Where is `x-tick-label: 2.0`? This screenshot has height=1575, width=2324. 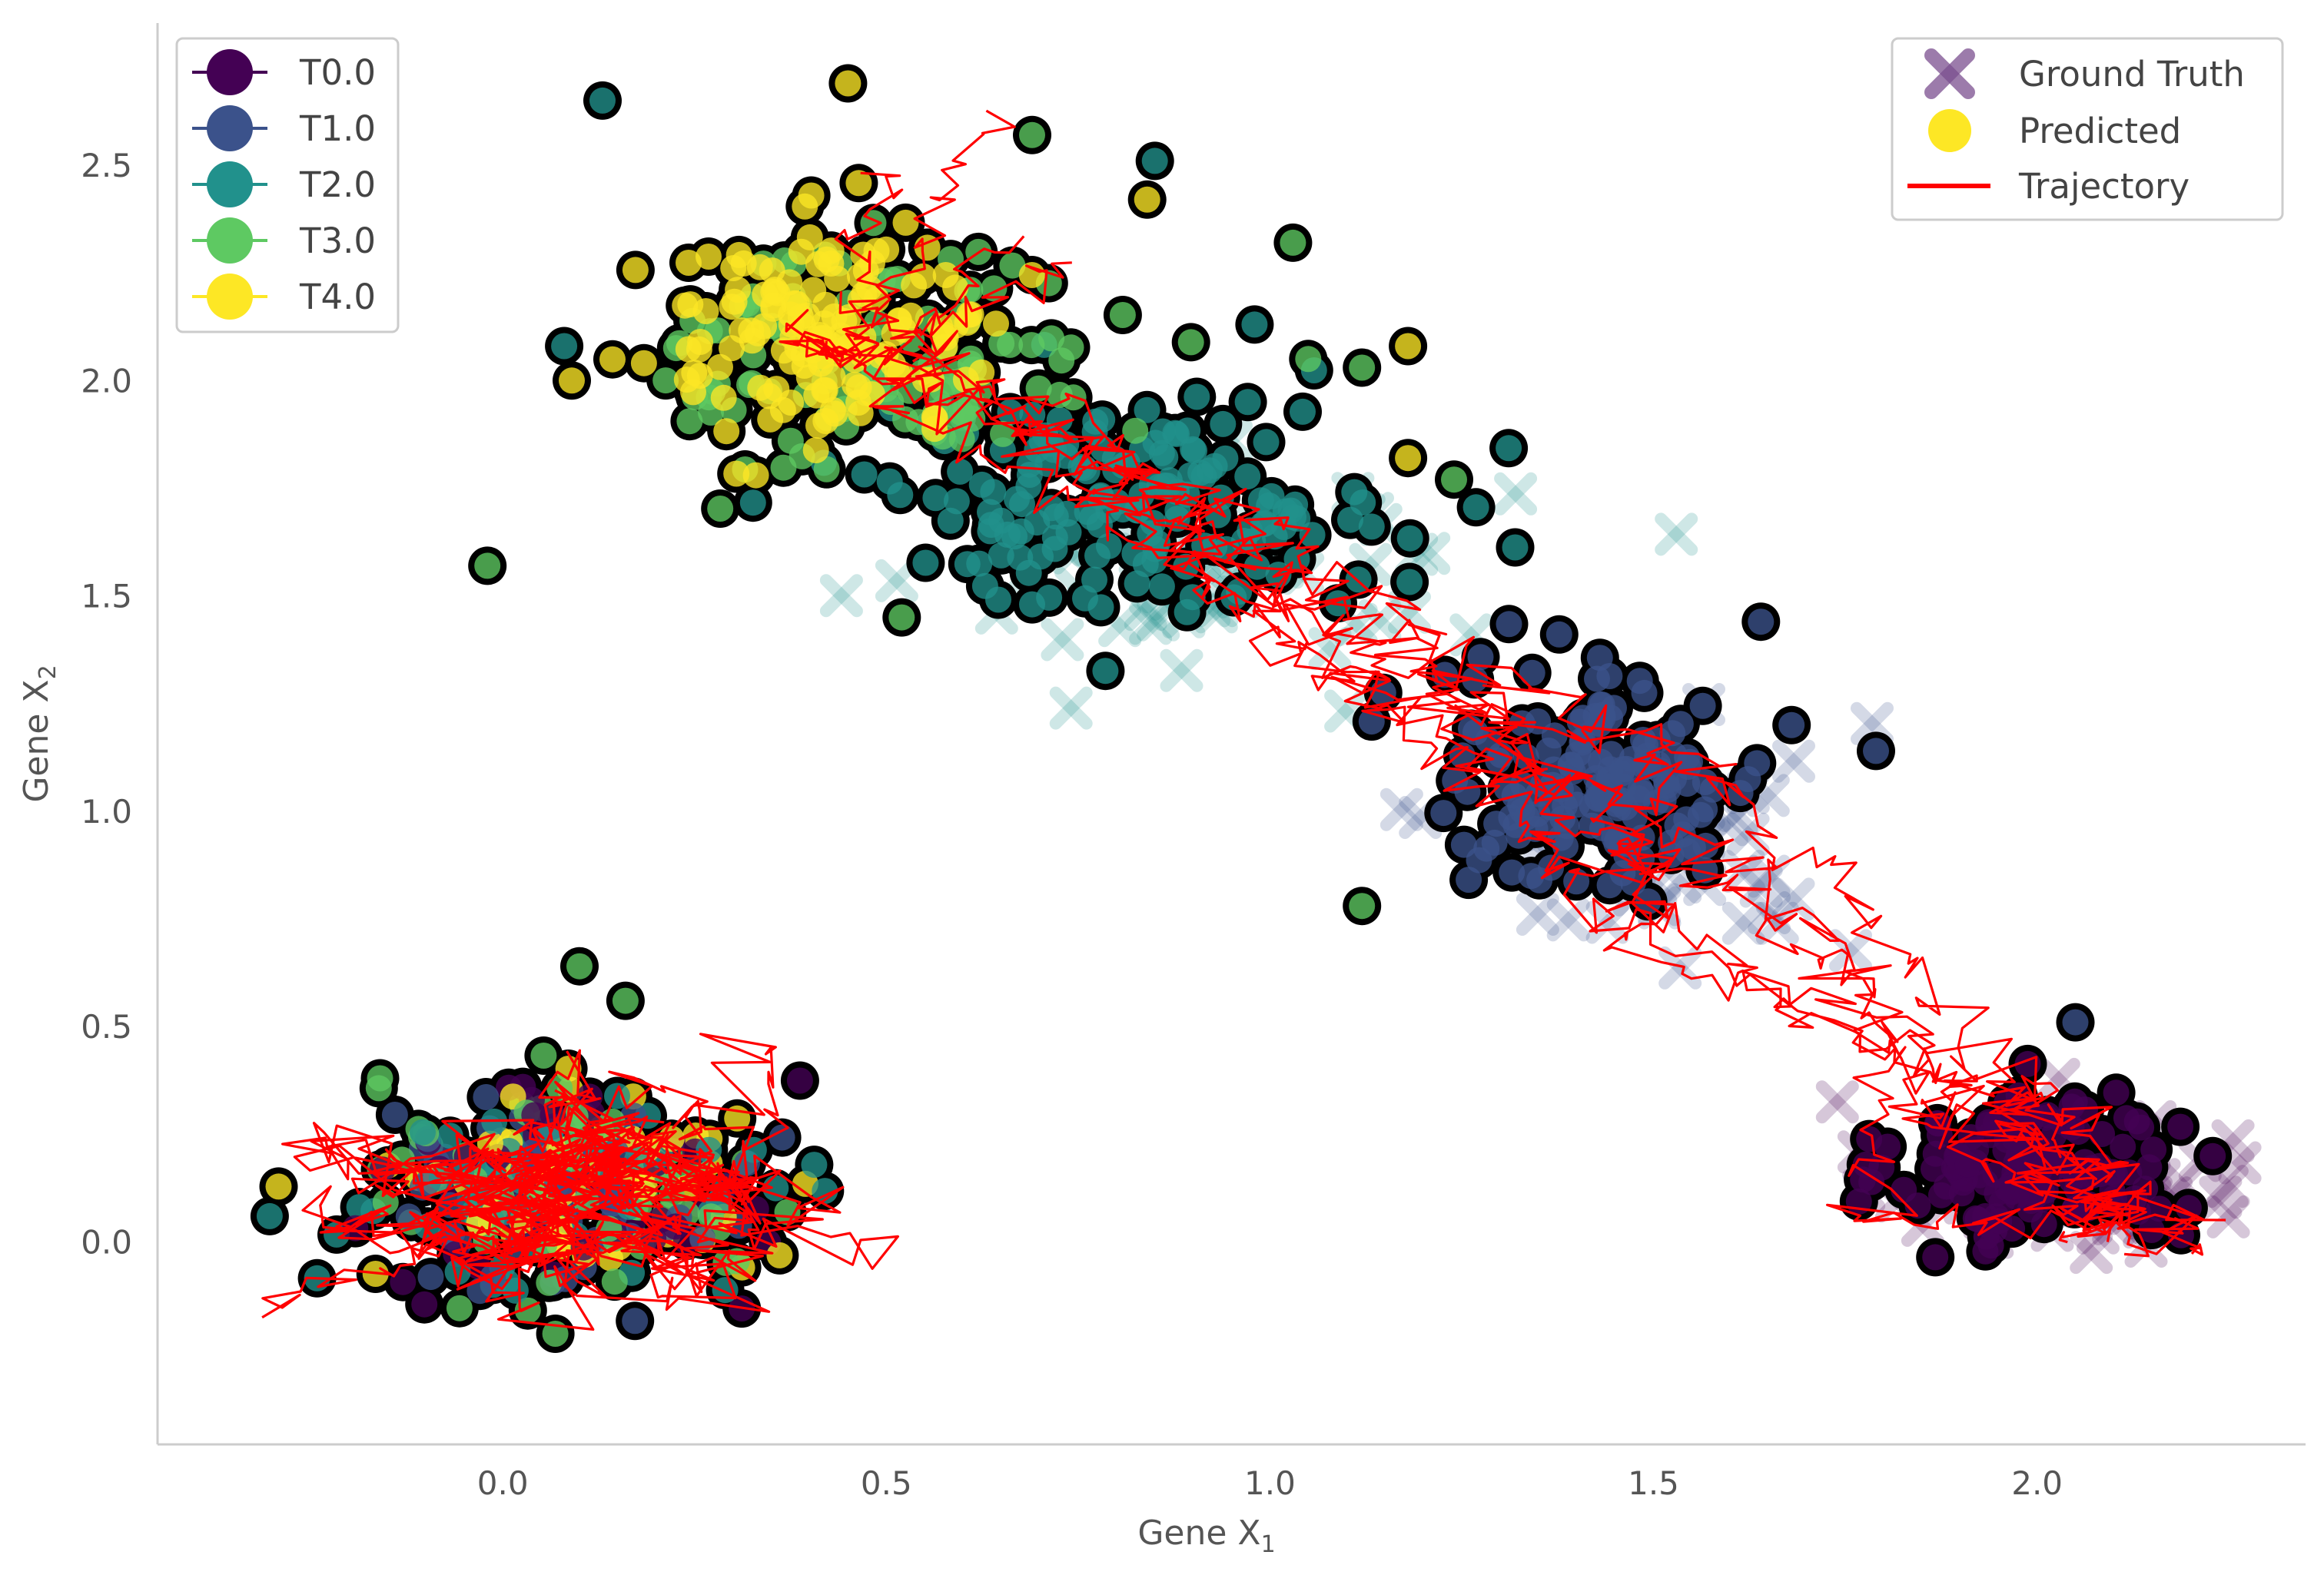
x-tick-label: 2.0 is located at coordinates (2037, 1483).